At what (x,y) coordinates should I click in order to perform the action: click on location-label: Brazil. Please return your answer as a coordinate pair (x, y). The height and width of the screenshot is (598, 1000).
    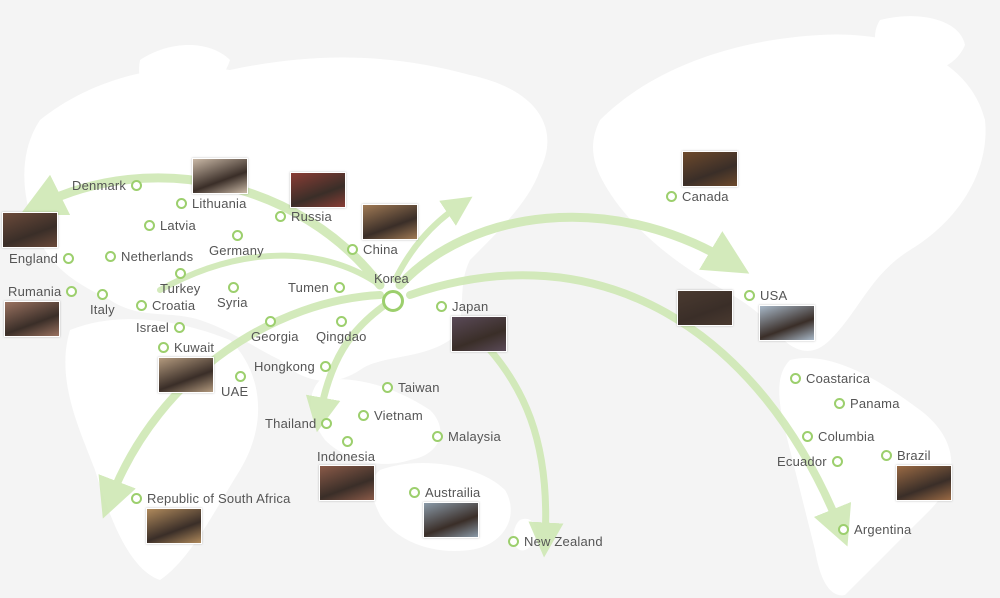
    Looking at the image, I should click on (914, 455).